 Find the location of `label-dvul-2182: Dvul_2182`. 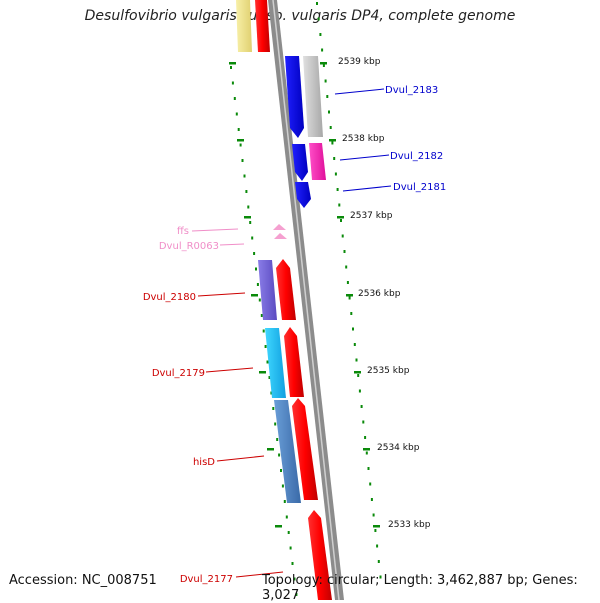

label-dvul-2182: Dvul_2182 is located at coordinates (416, 156).